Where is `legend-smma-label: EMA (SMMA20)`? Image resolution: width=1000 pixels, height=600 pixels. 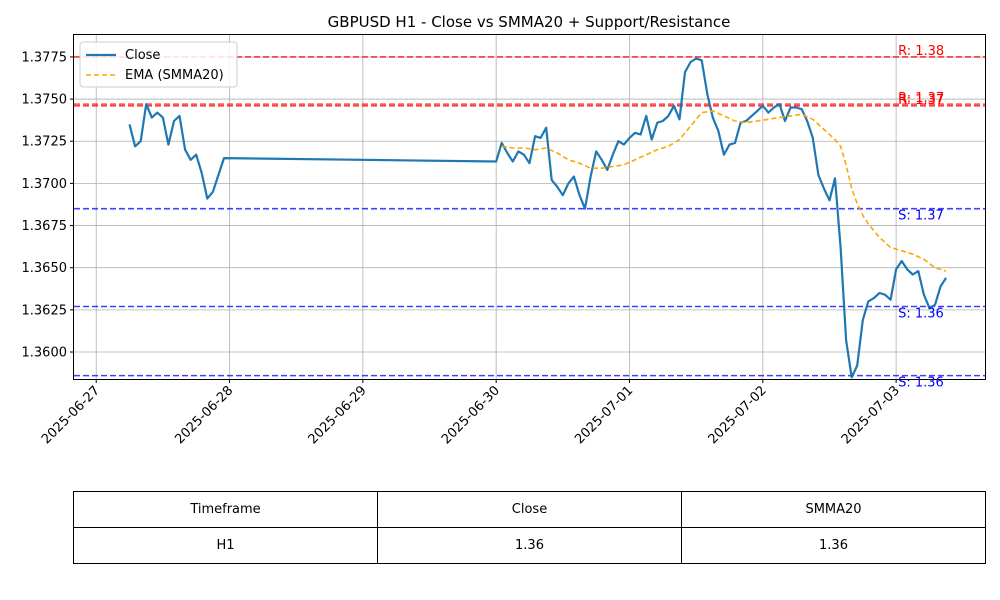
legend-smma-label: EMA (SMMA20) is located at coordinates (174, 75).